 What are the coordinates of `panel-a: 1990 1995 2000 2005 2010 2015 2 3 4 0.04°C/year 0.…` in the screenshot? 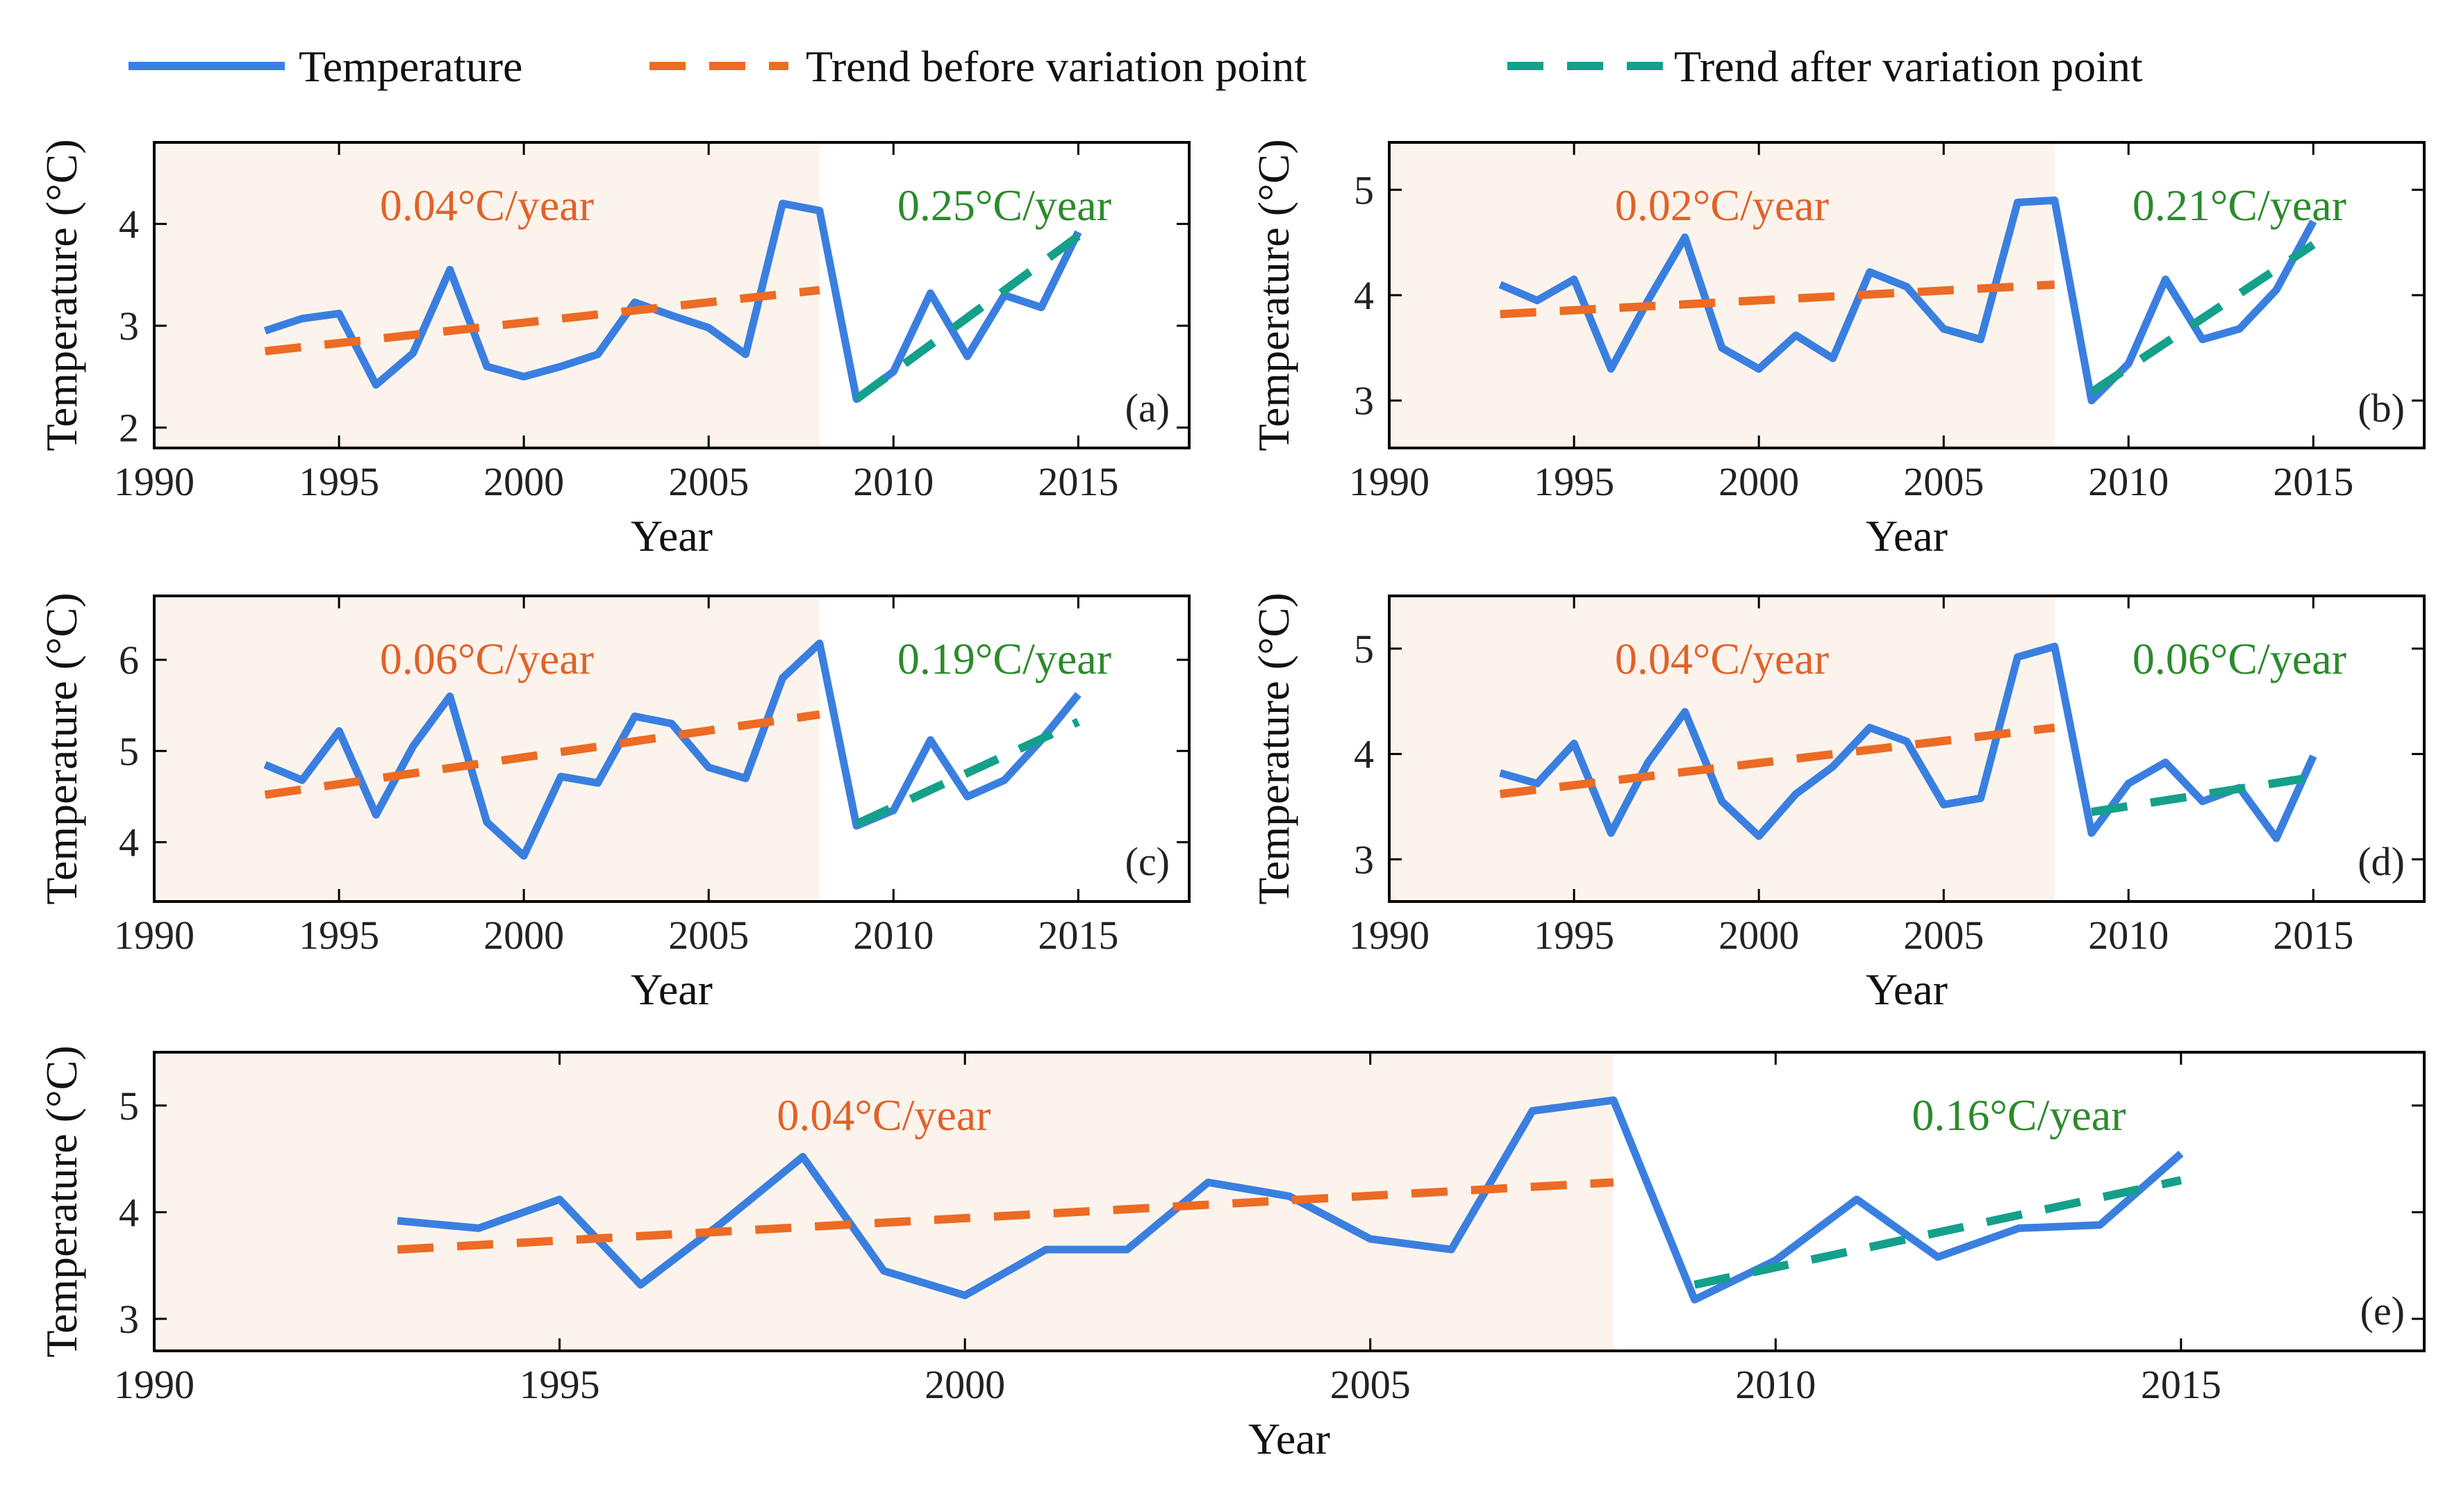 It's located at (614, 350).